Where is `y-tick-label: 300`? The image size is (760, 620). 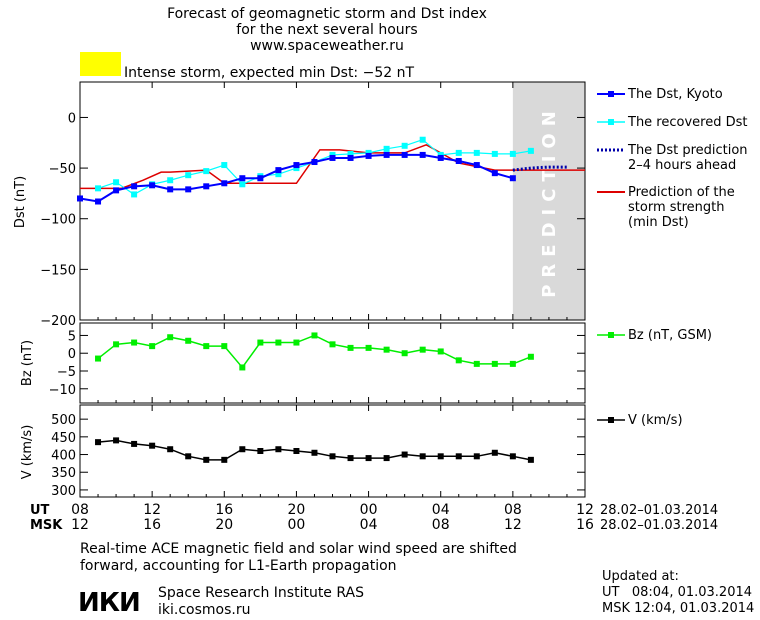 y-tick-label: 300 is located at coordinates (63, 491).